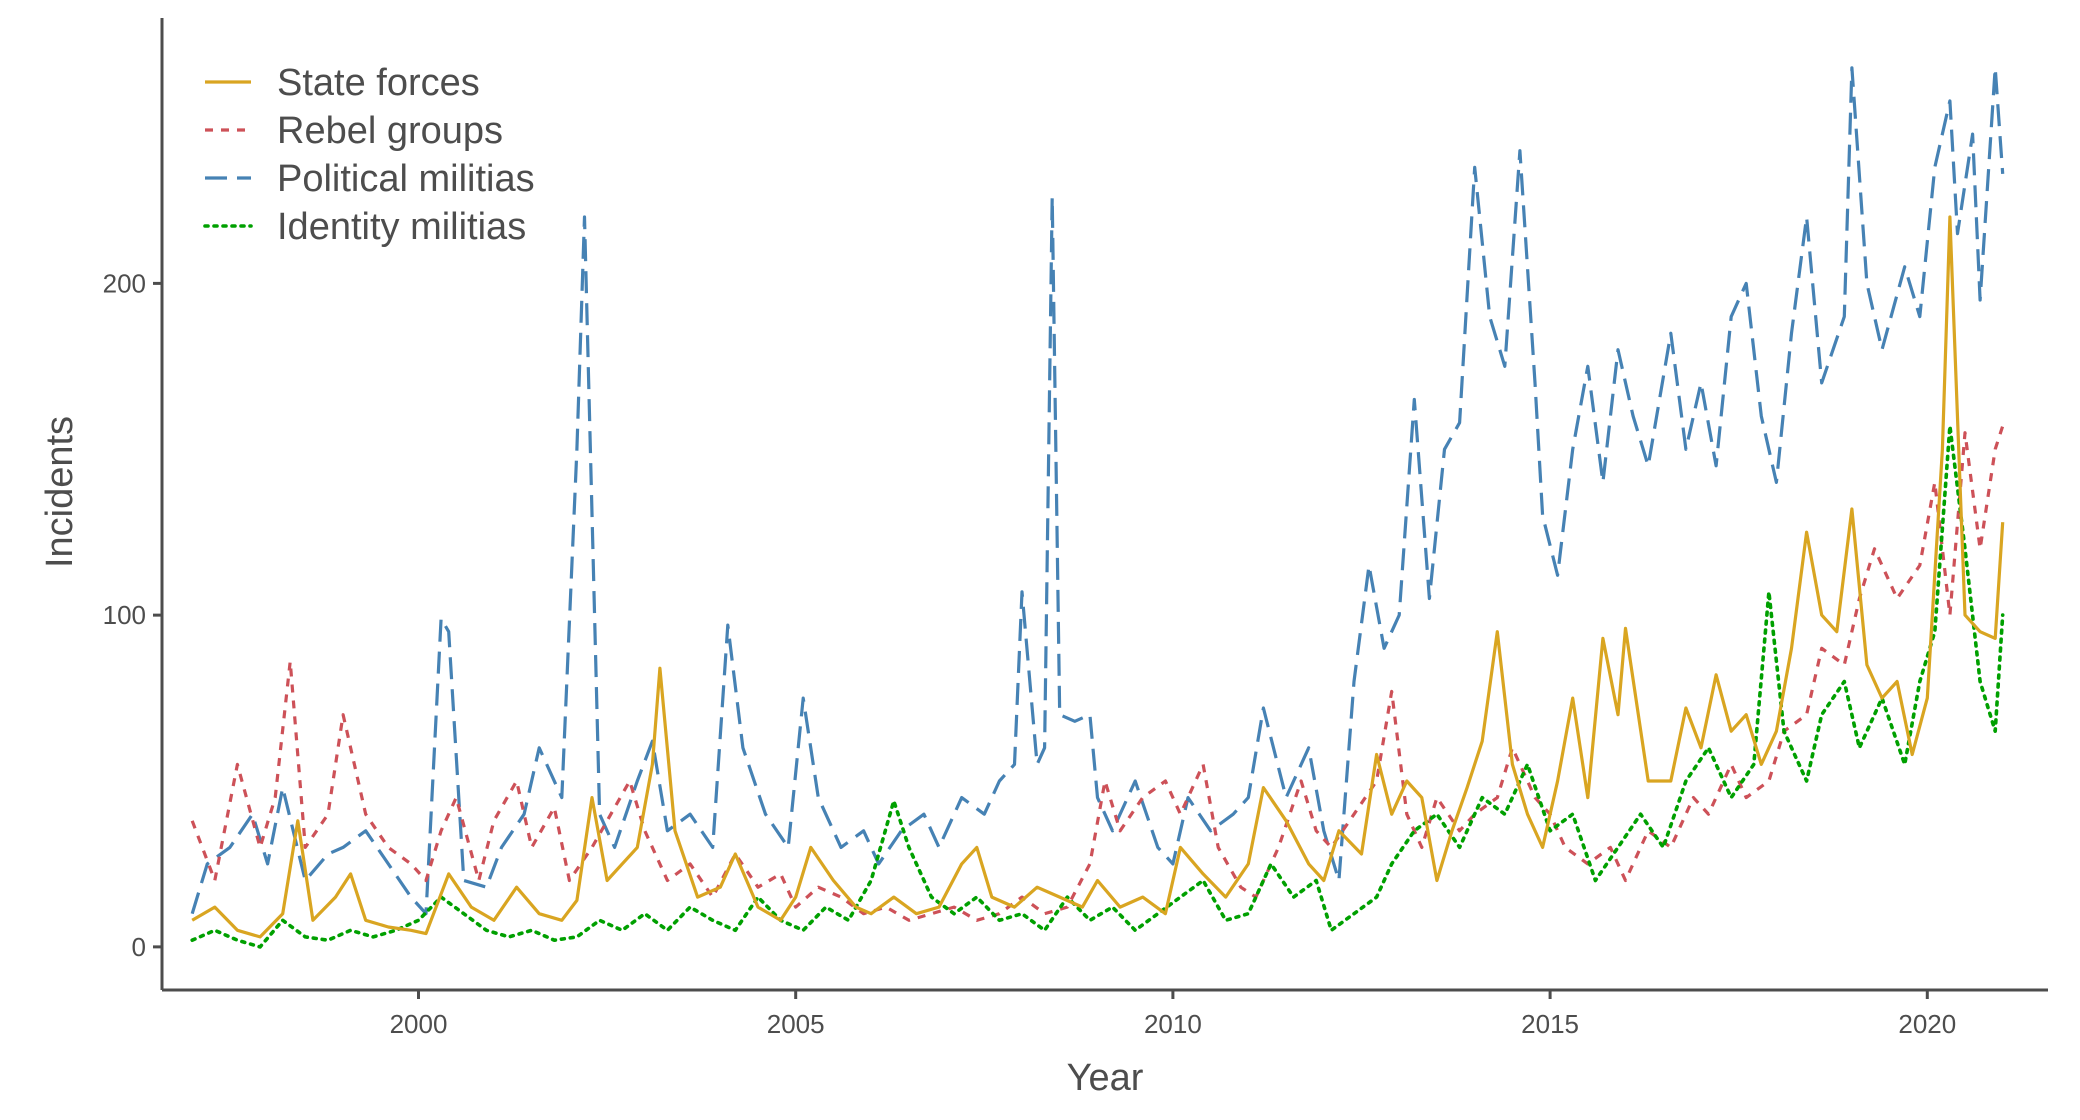 This screenshot has height=1120, width=2080. What do you see at coordinates (390, 131) in the screenshot?
I see `legend-label-rebel-groups: Rebel groups` at bounding box center [390, 131].